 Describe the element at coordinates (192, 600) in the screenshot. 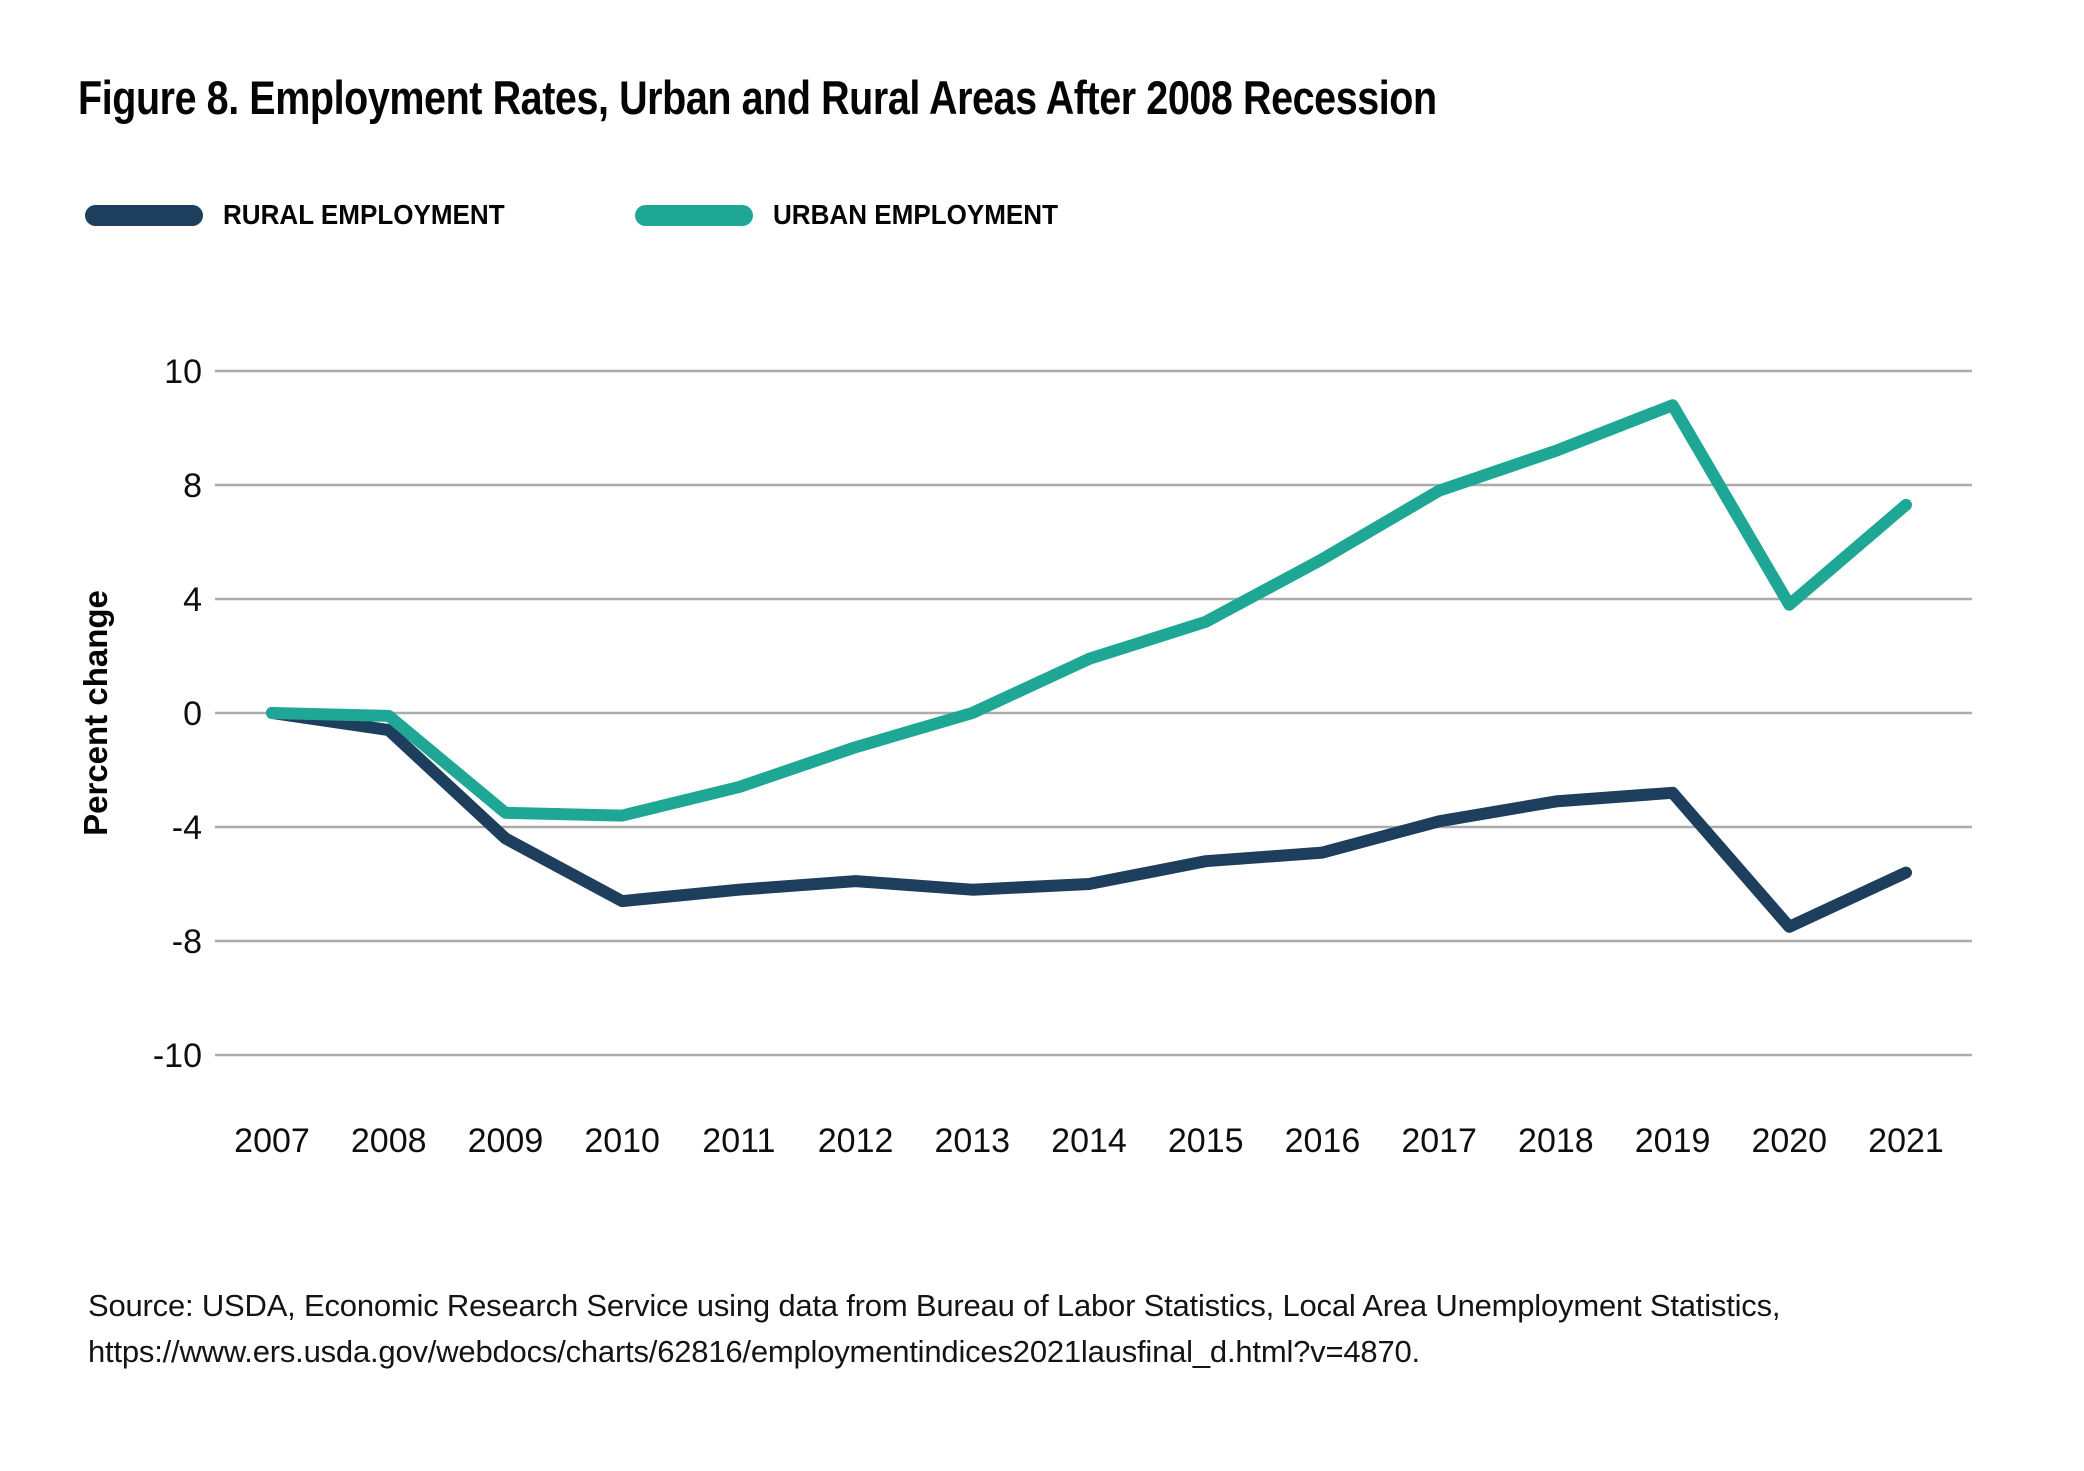

I see `y-tick-label-4: 4` at that location.